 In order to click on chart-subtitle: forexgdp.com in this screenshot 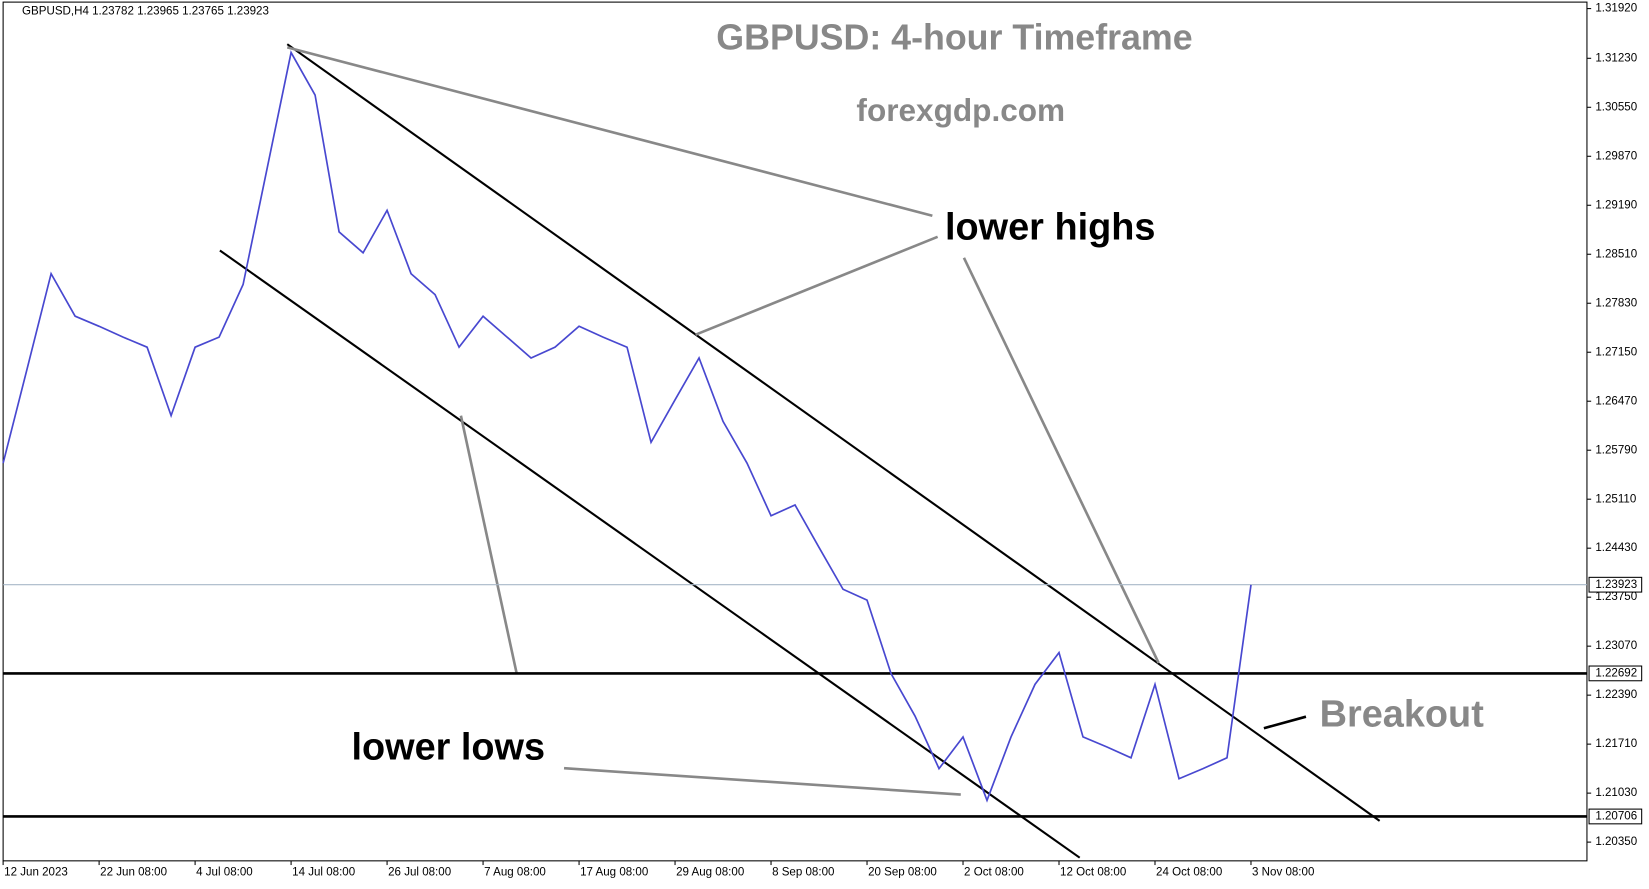, I will do `click(960, 110)`.